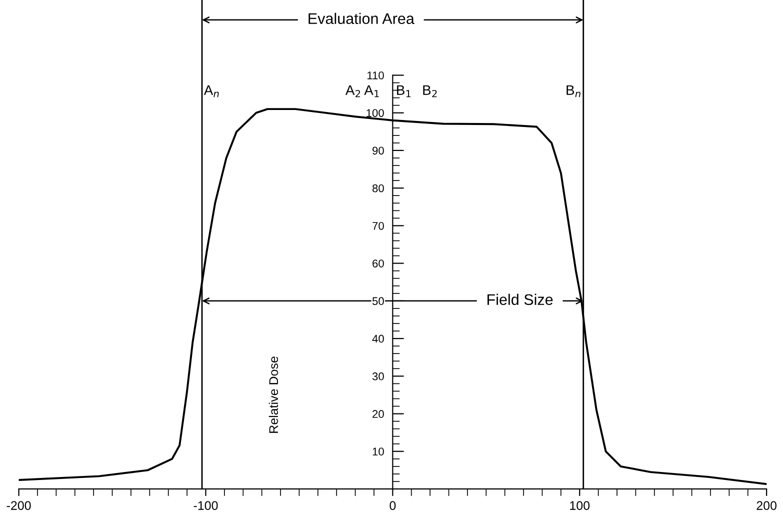  I want to click on y-tick-label: 40, so click(378, 338).